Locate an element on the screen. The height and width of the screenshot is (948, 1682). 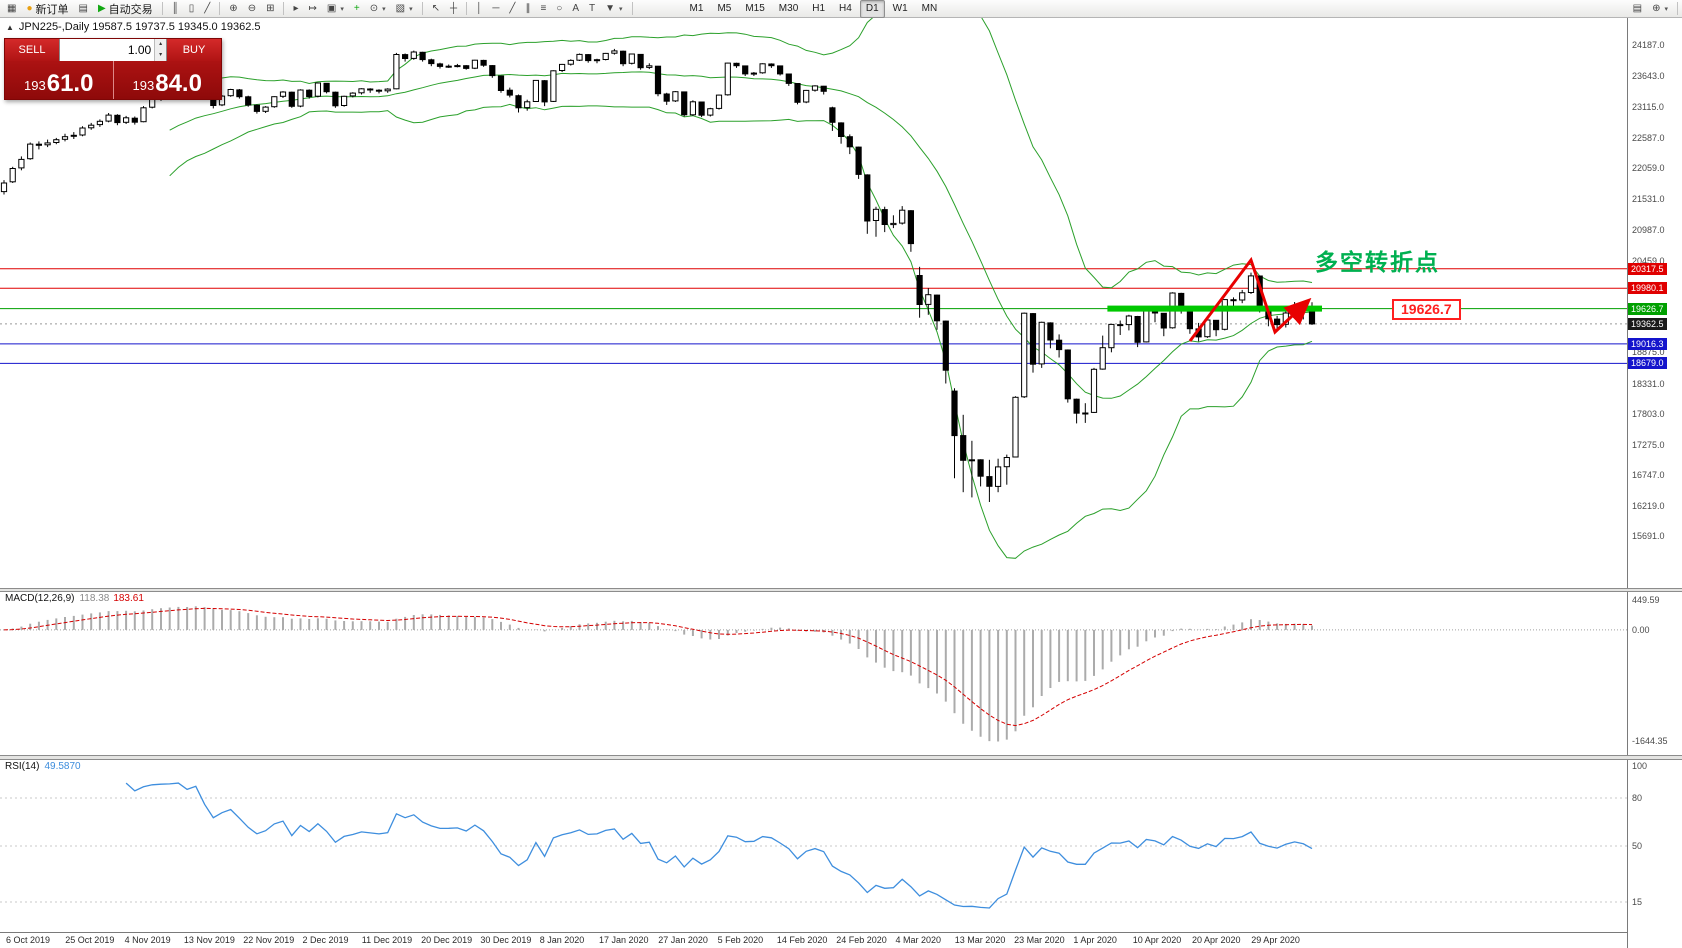
trendline-button: ╱ is located at coordinates (512, 9).